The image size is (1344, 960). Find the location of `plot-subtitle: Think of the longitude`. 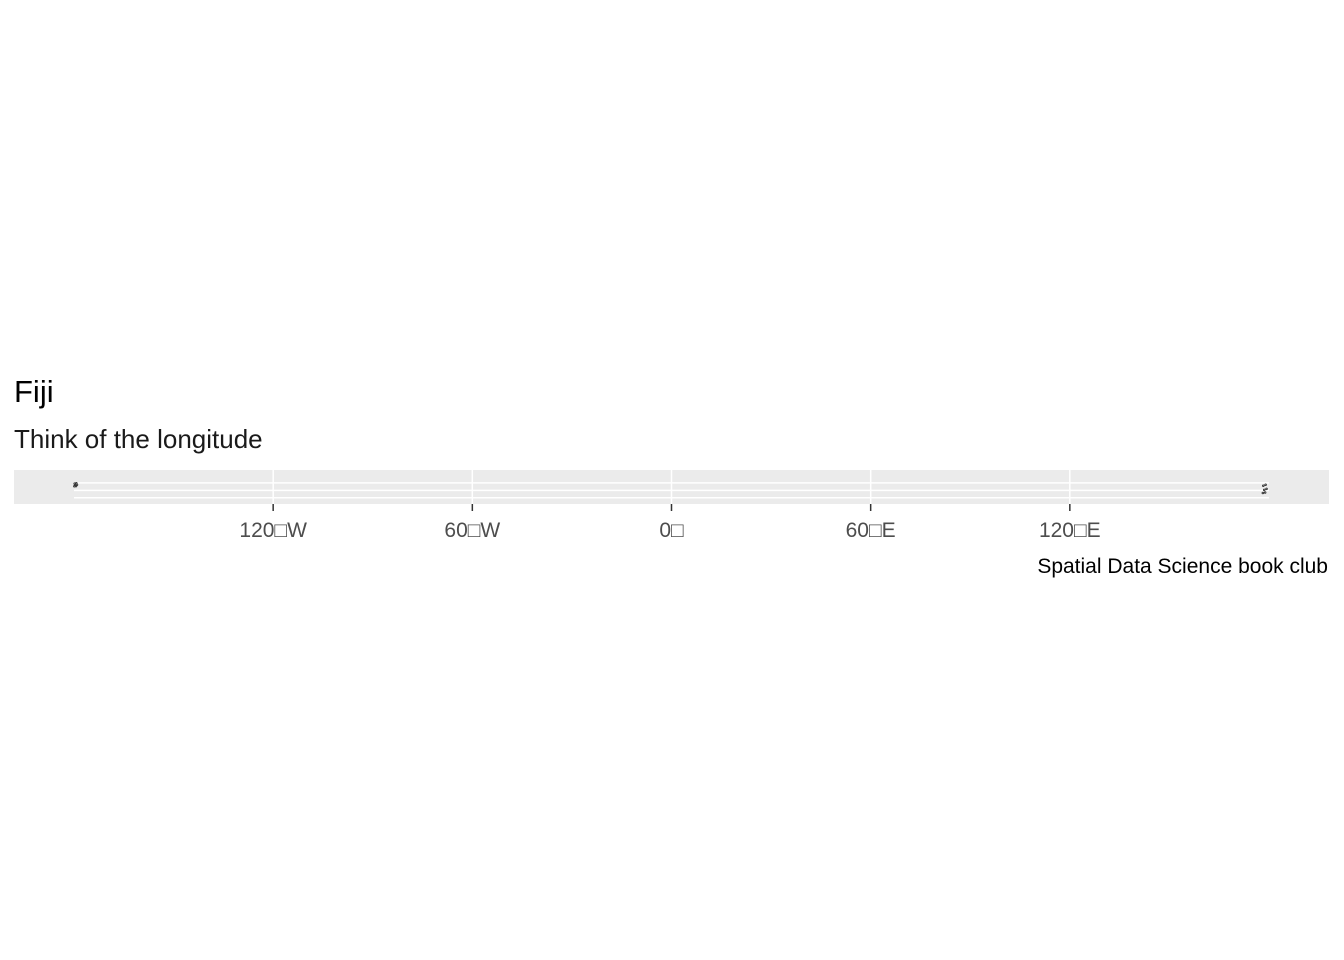

plot-subtitle: Think of the longitude is located at coordinates (138, 439).